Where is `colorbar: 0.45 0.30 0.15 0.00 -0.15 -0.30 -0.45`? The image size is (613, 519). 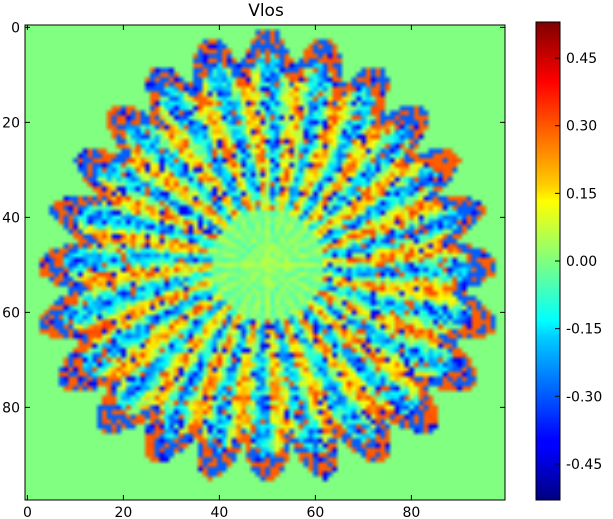 colorbar: 0.45 0.30 0.15 0.00 -0.15 -0.30 -0.45 is located at coordinates (568, 261).